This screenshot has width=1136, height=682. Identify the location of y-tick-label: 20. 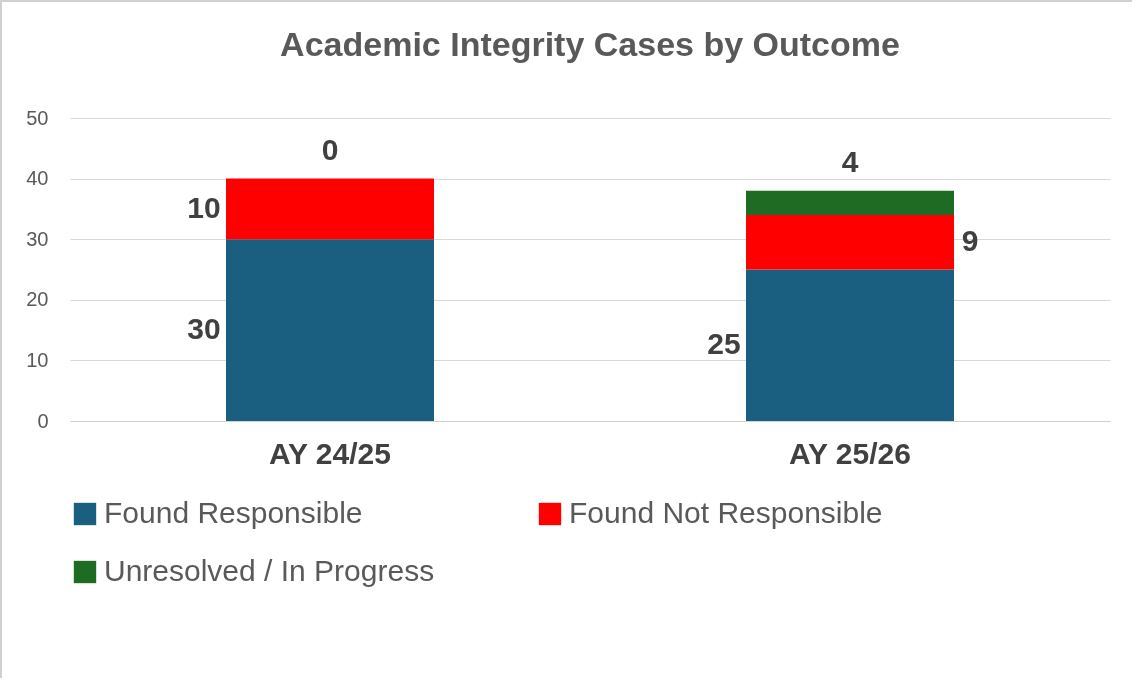
(37, 299).